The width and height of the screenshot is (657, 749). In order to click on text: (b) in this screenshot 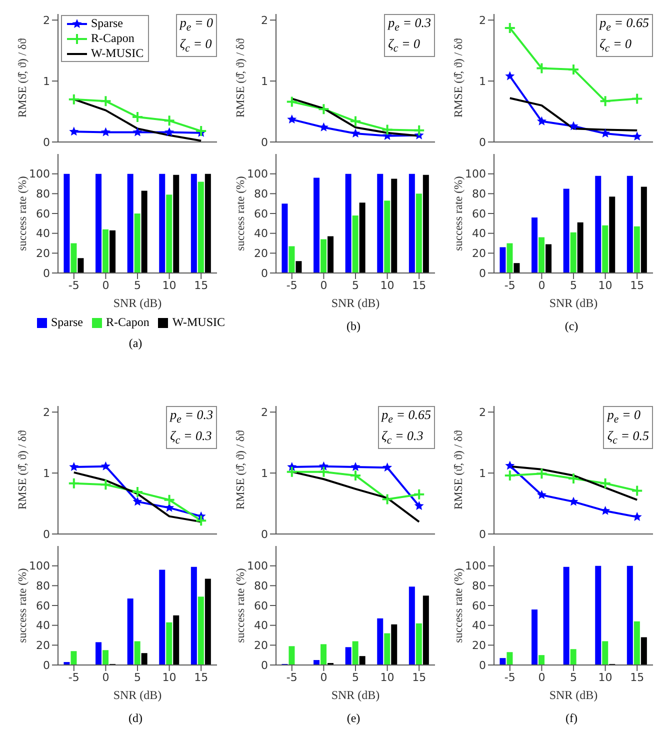, I will do `click(354, 326)`.